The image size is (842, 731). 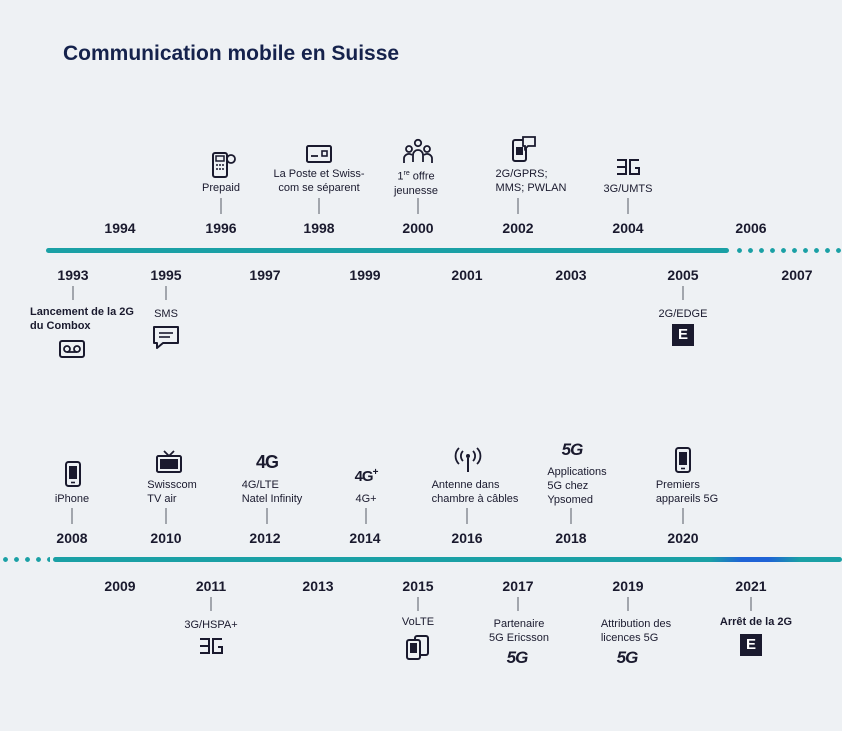 What do you see at coordinates (683, 460) in the screenshot?
I see `smartphone-5g-icon` at bounding box center [683, 460].